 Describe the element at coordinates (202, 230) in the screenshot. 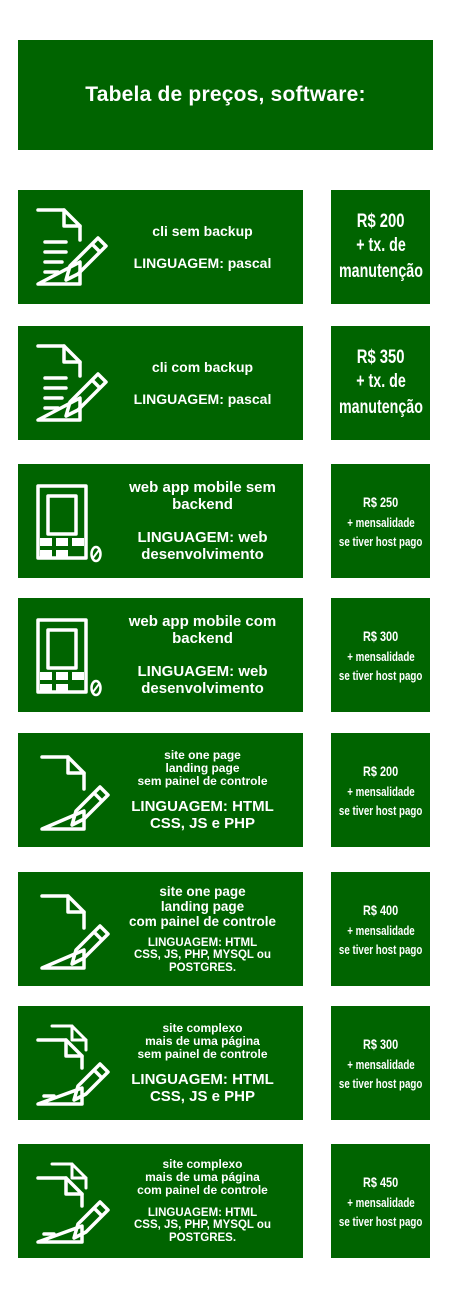

I see `product-name: cli sem backup` at that location.